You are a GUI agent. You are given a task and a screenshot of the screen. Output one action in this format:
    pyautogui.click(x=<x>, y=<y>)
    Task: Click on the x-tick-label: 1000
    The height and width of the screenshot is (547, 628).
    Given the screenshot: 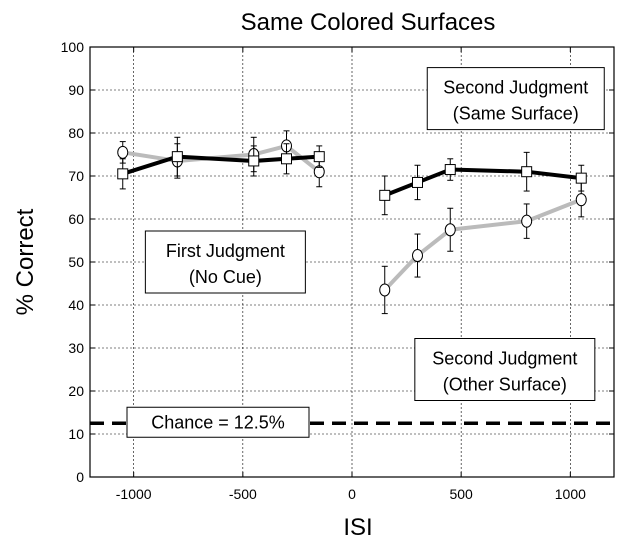 What is the action you would take?
    pyautogui.click(x=570, y=494)
    